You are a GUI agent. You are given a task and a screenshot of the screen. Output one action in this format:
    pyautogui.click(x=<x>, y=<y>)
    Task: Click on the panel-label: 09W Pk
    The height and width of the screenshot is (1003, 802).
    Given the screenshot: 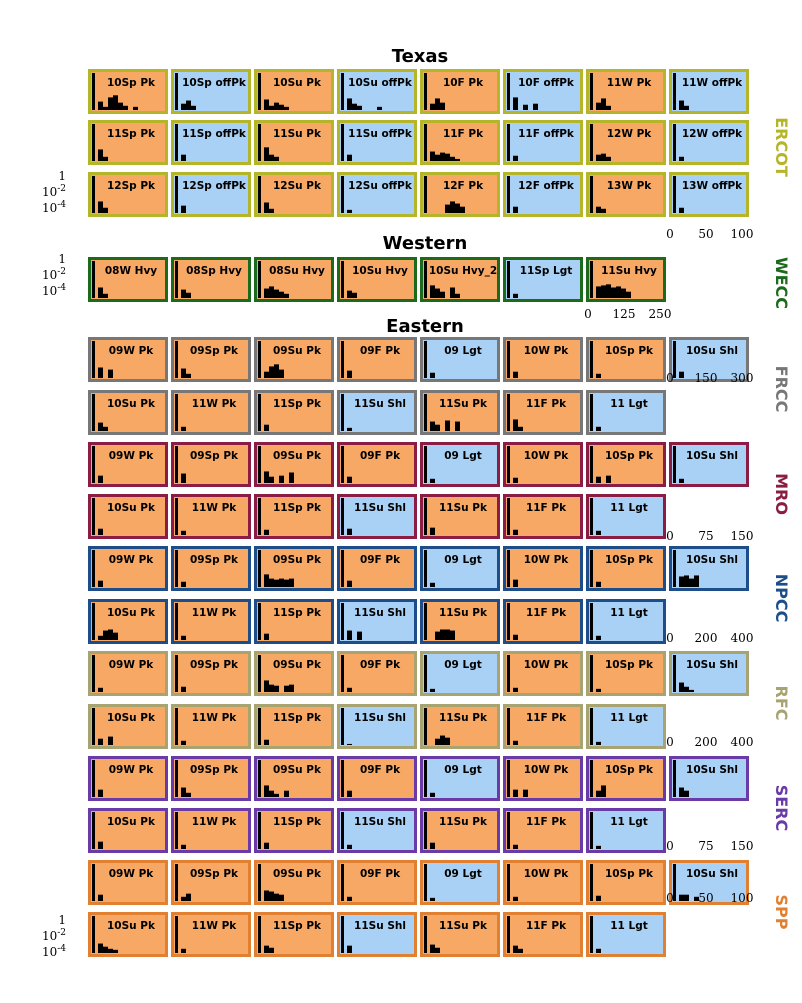 What is the action you would take?
    pyautogui.click(x=132, y=560)
    